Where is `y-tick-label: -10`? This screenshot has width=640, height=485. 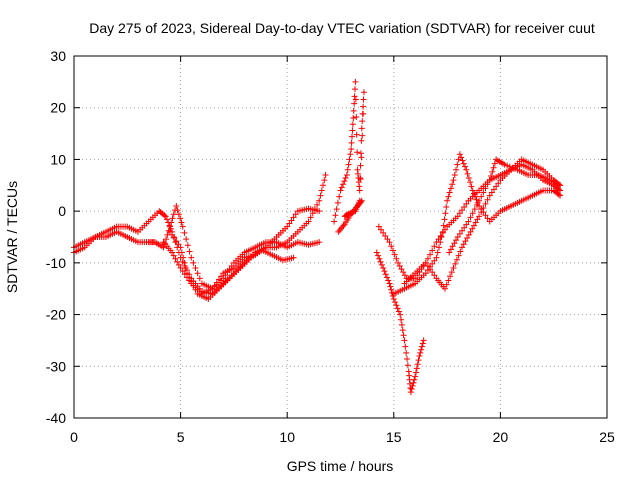 y-tick-label: -10 is located at coordinates (56, 263).